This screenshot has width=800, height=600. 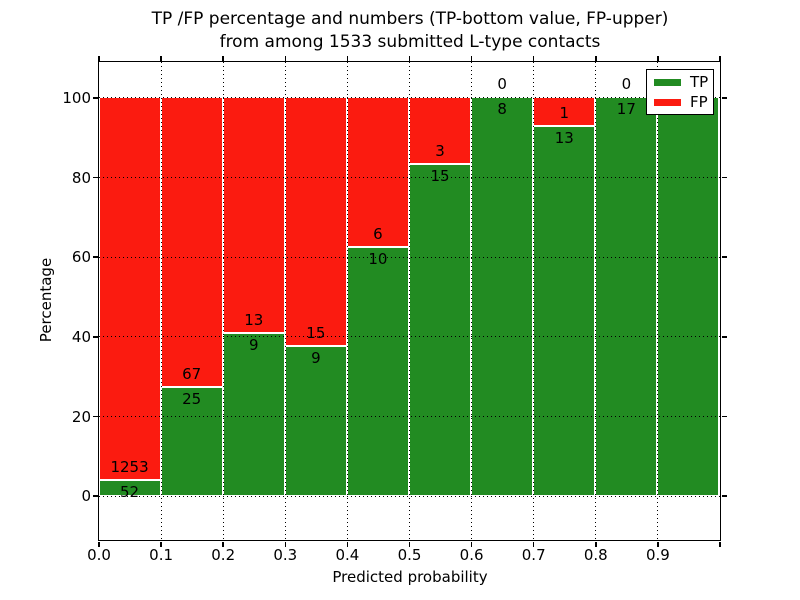 What do you see at coordinates (410, 577) in the screenshot?
I see `x-axis-label: Predicted probability` at bounding box center [410, 577].